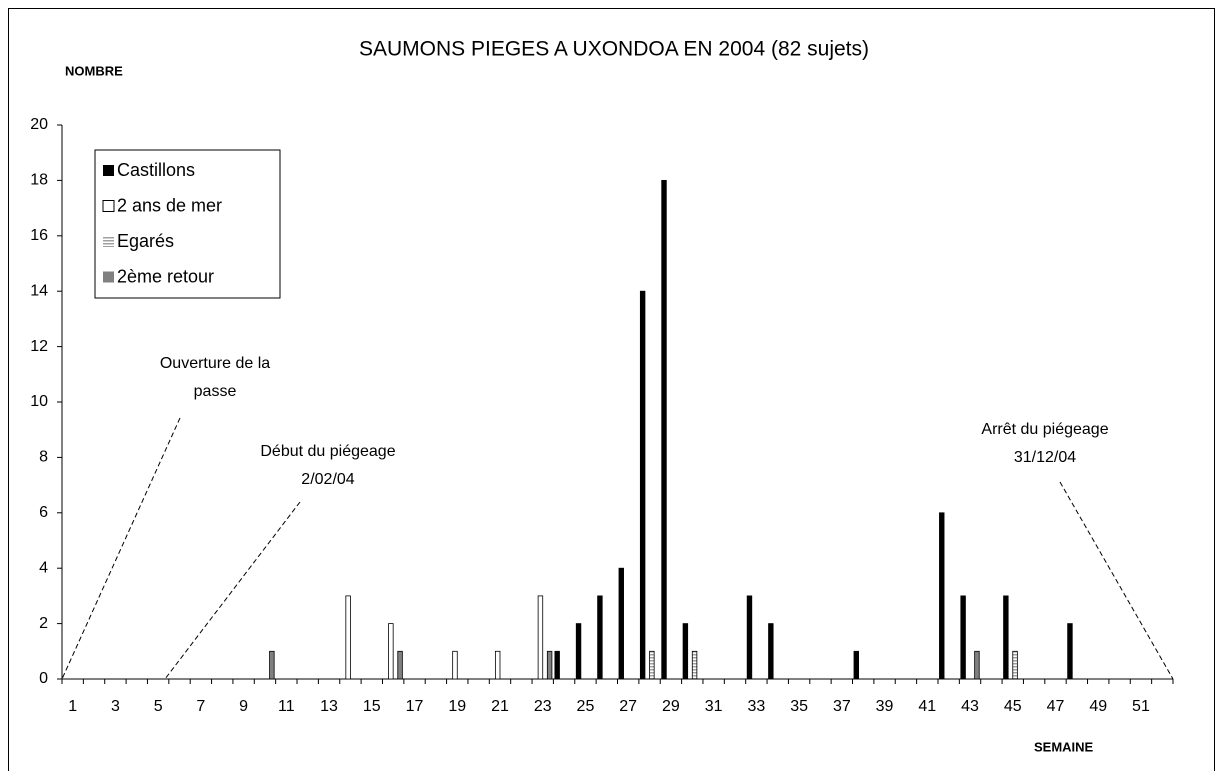  I want to click on y-axis-label: NOMBRE, so click(94, 70).